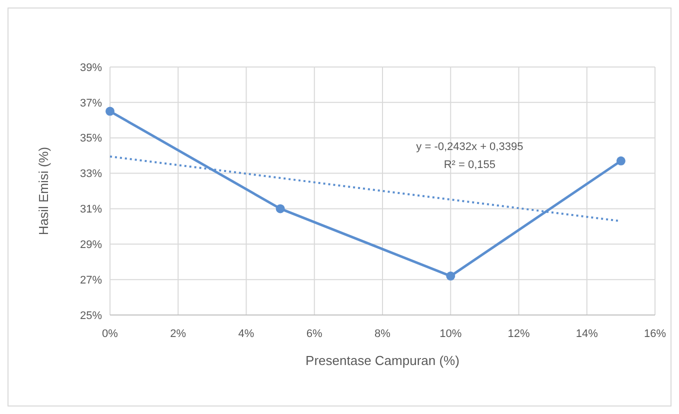  I want to click on x-tick-label: 0%, so click(110, 334).